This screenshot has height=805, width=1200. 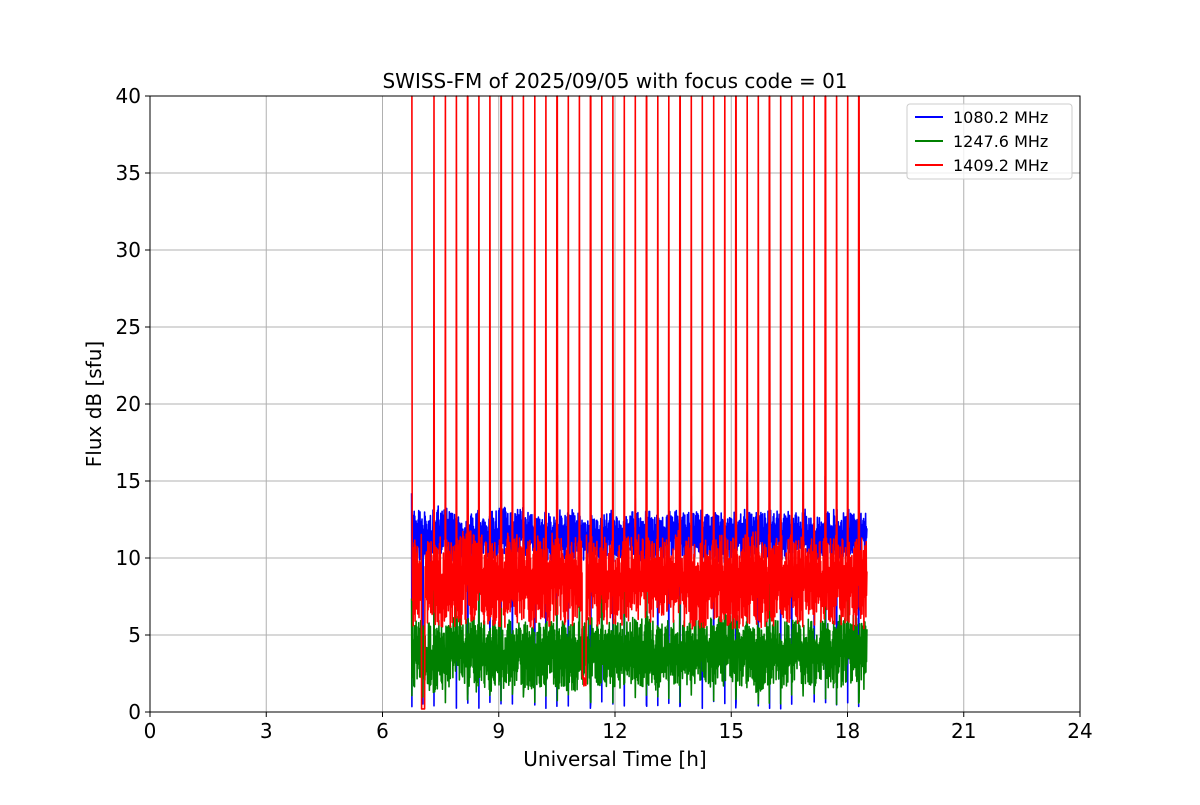 I want to click on legend-box, so click(x=989, y=141).